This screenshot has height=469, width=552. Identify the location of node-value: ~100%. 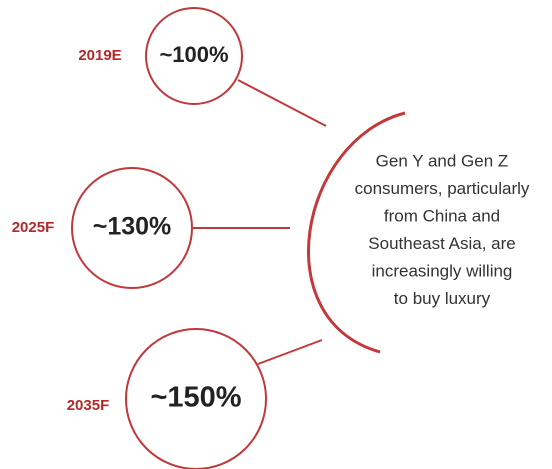
(193, 54).